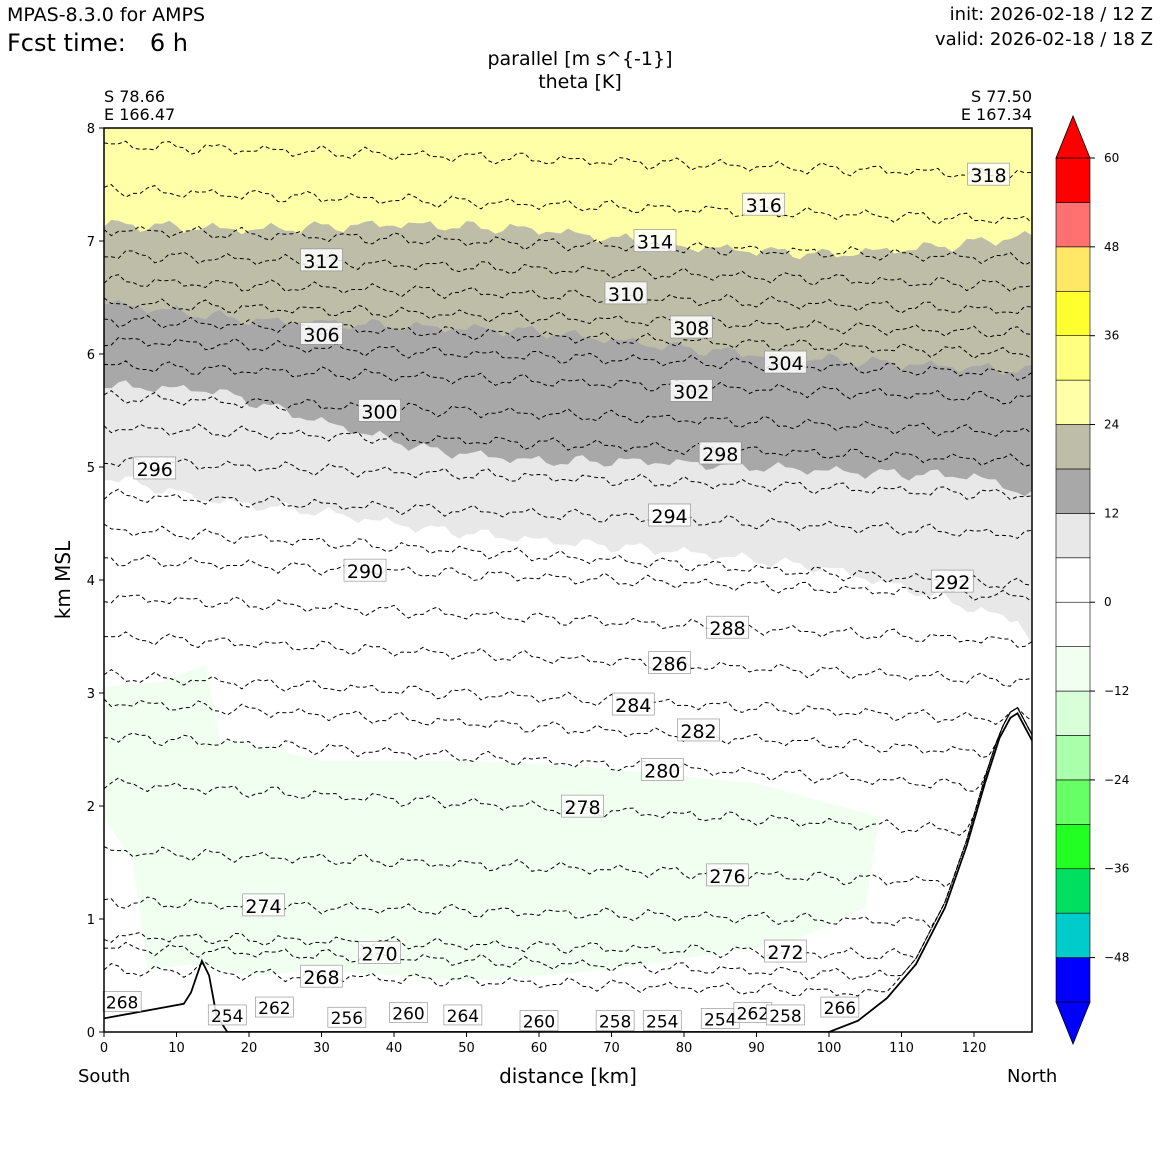  What do you see at coordinates (140, 114) in the screenshot?
I see `start-longitude: E 166.47` at bounding box center [140, 114].